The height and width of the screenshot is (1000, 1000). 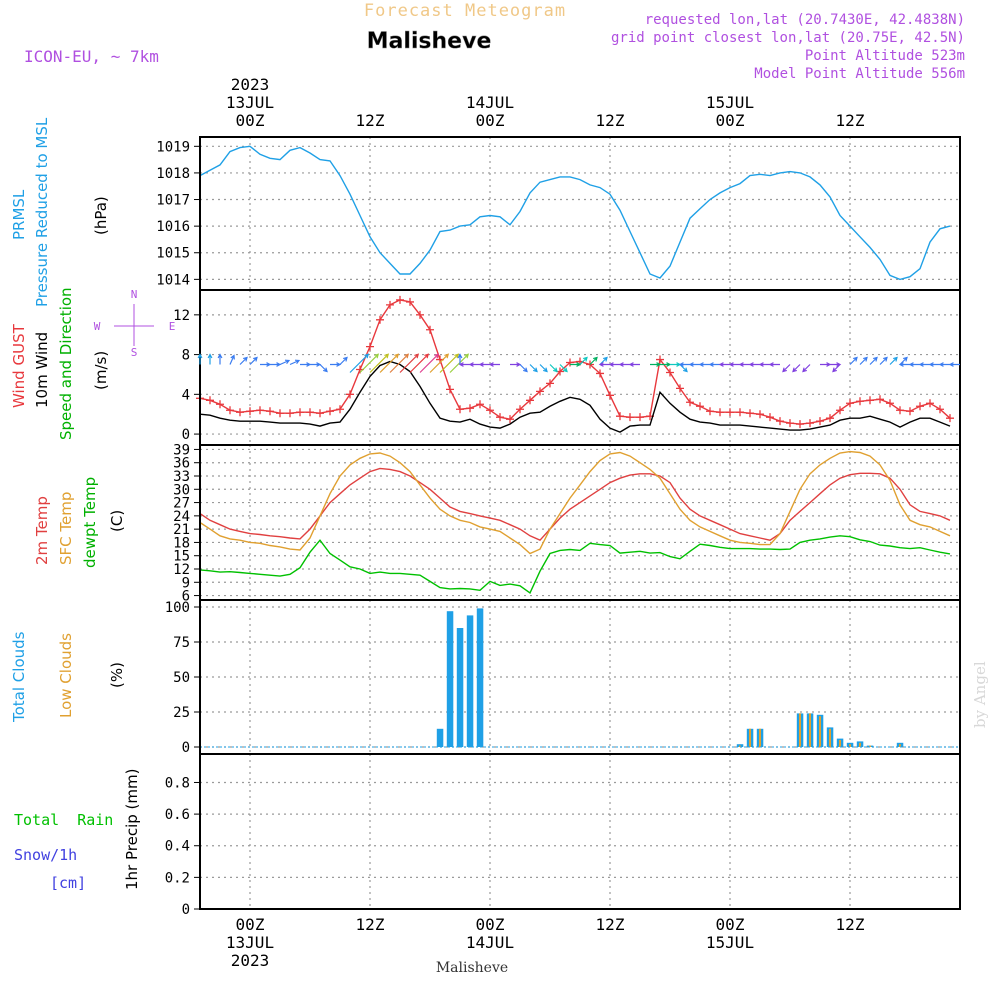 What do you see at coordinates (575, 502) in the screenshot?
I see `series-line-sfc-temp` at bounding box center [575, 502].